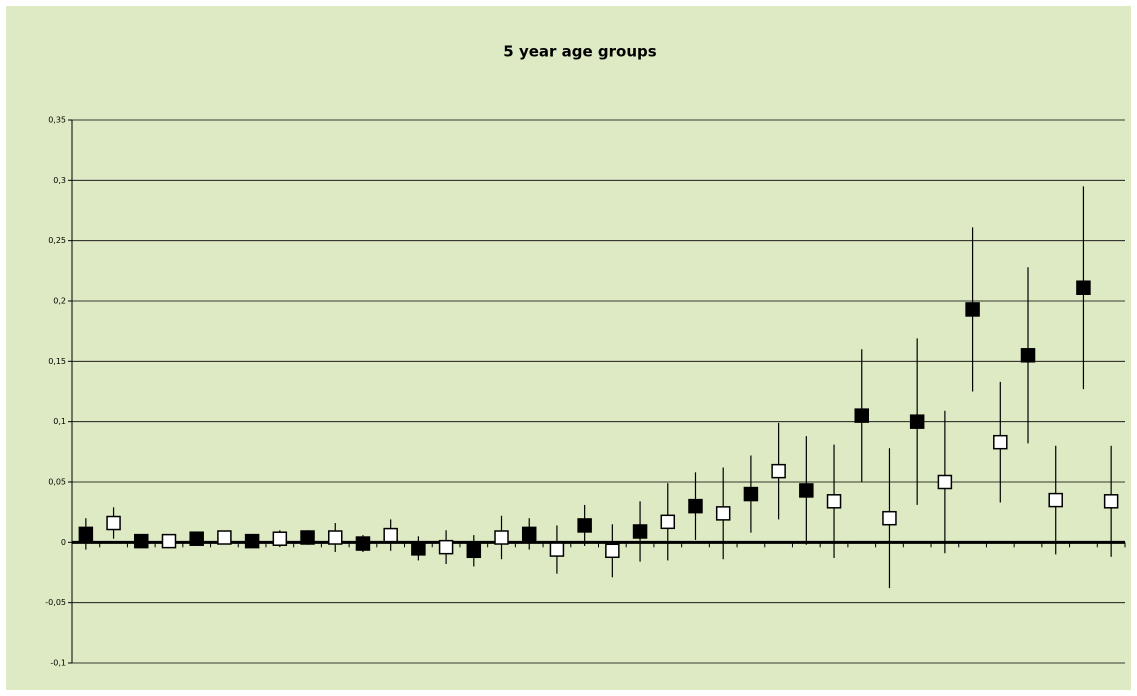 The height and width of the screenshot is (696, 1137). I want to click on y-tick-label: 0,1, so click(59, 421).